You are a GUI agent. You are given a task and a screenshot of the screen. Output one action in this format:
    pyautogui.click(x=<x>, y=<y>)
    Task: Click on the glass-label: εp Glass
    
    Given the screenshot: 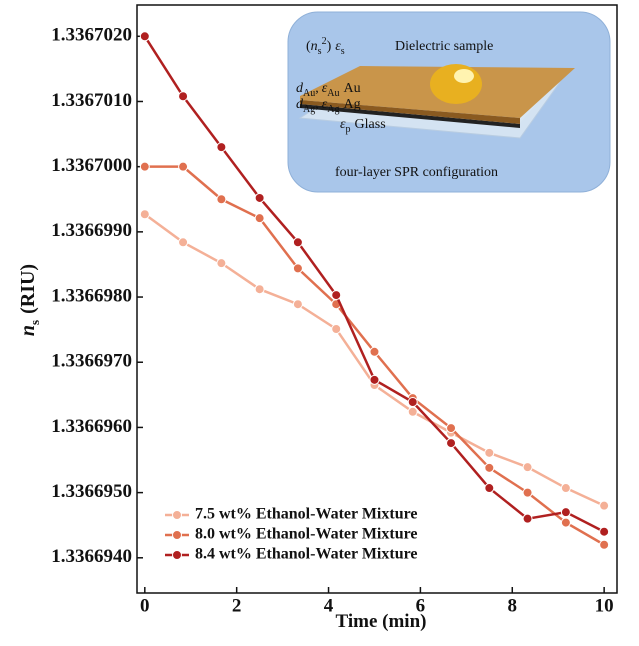 What is the action you would take?
    pyautogui.click(x=363, y=126)
    